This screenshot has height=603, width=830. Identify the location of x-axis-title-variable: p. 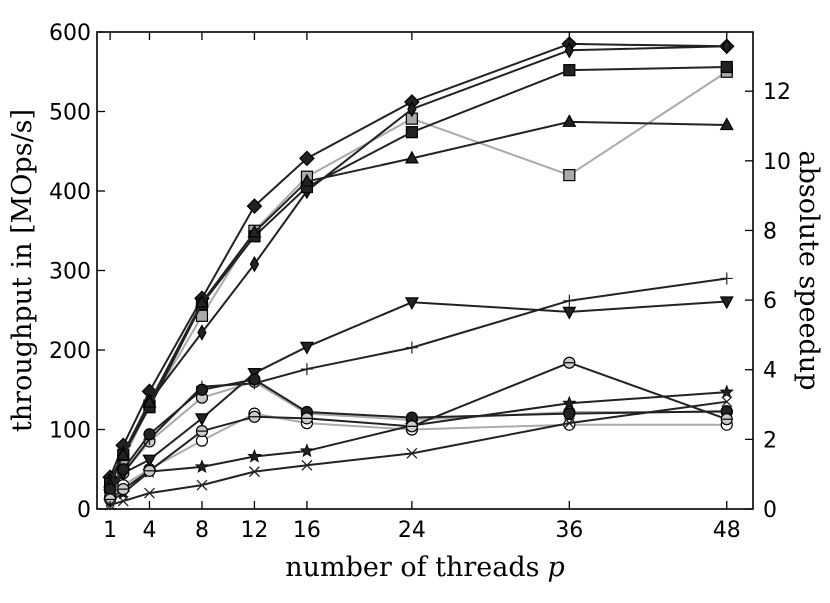
(556, 567).